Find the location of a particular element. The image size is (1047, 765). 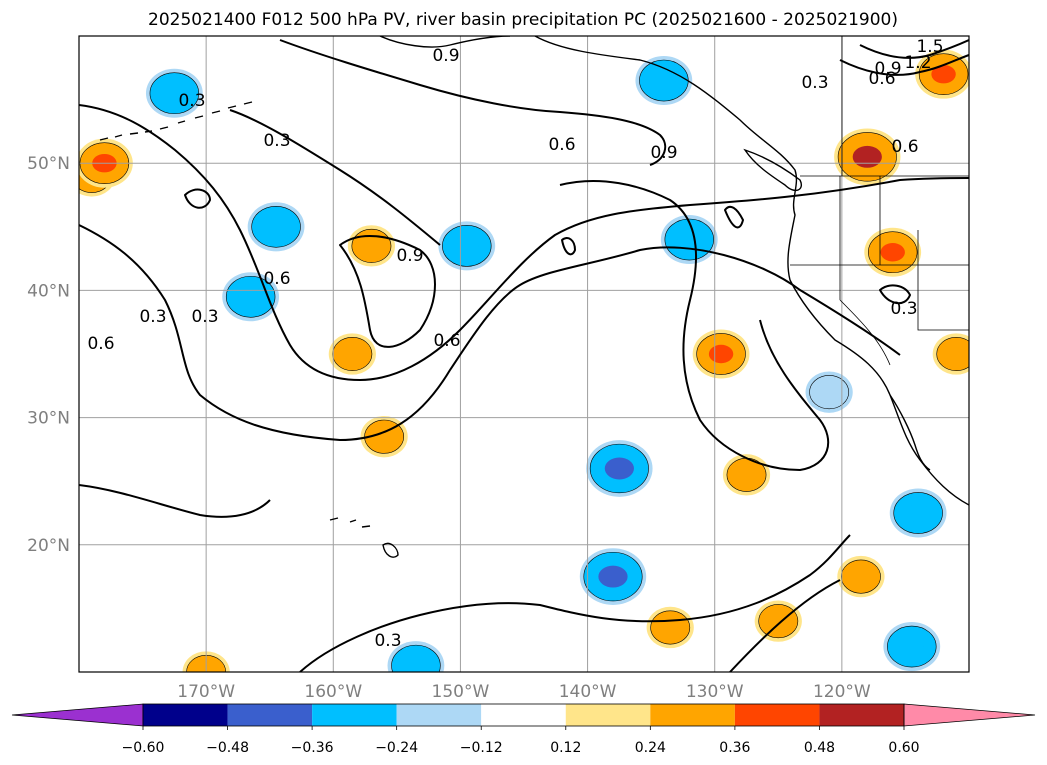

y-tick-label: 40°N is located at coordinates (48, 291).